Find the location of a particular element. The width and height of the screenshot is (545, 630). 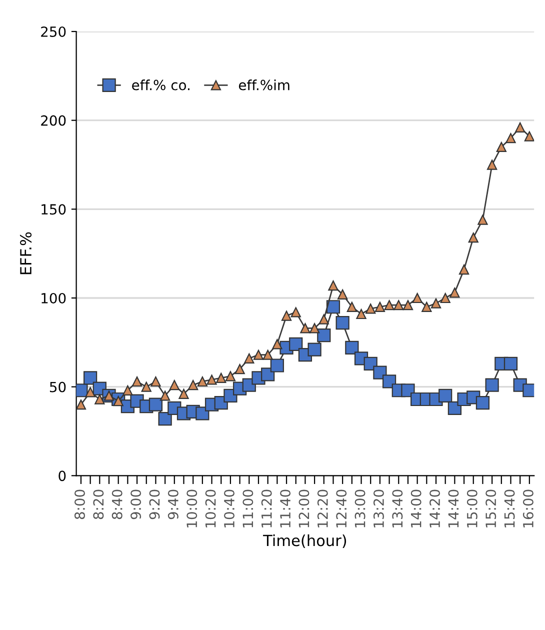

x-tick-label: 8:00 is located at coordinates (79, 505).